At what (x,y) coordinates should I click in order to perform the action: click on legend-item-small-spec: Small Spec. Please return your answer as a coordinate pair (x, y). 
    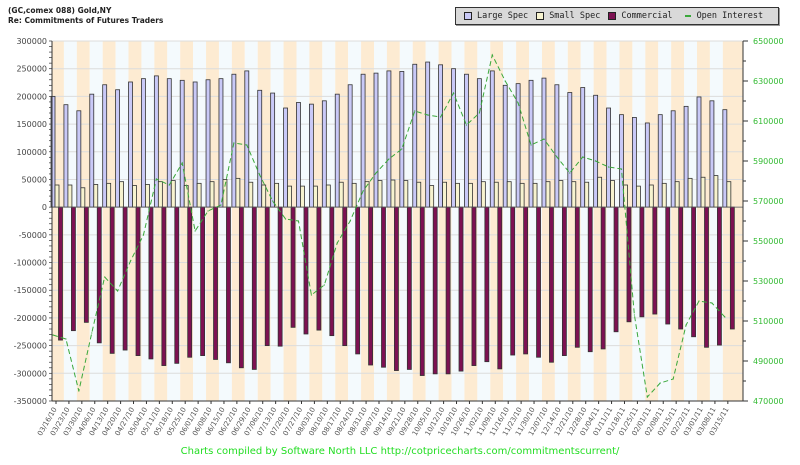
    Looking at the image, I should click on (568, 16).